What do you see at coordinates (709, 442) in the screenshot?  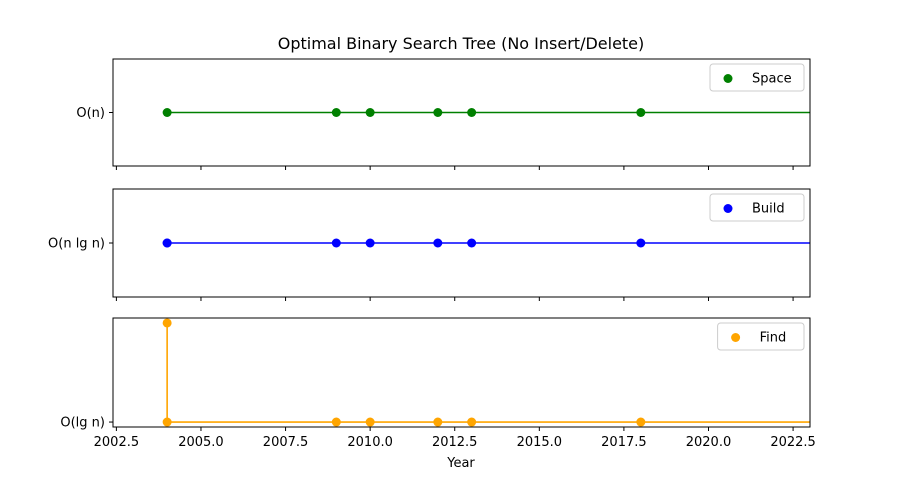 I see `x-tick-label-7: 2020.0` at bounding box center [709, 442].